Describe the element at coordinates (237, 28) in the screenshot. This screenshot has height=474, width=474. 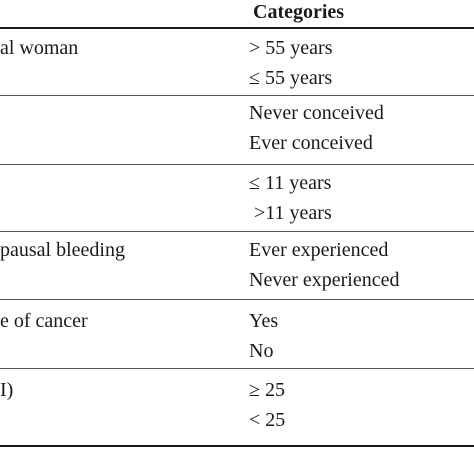
I see `header-rule` at that location.